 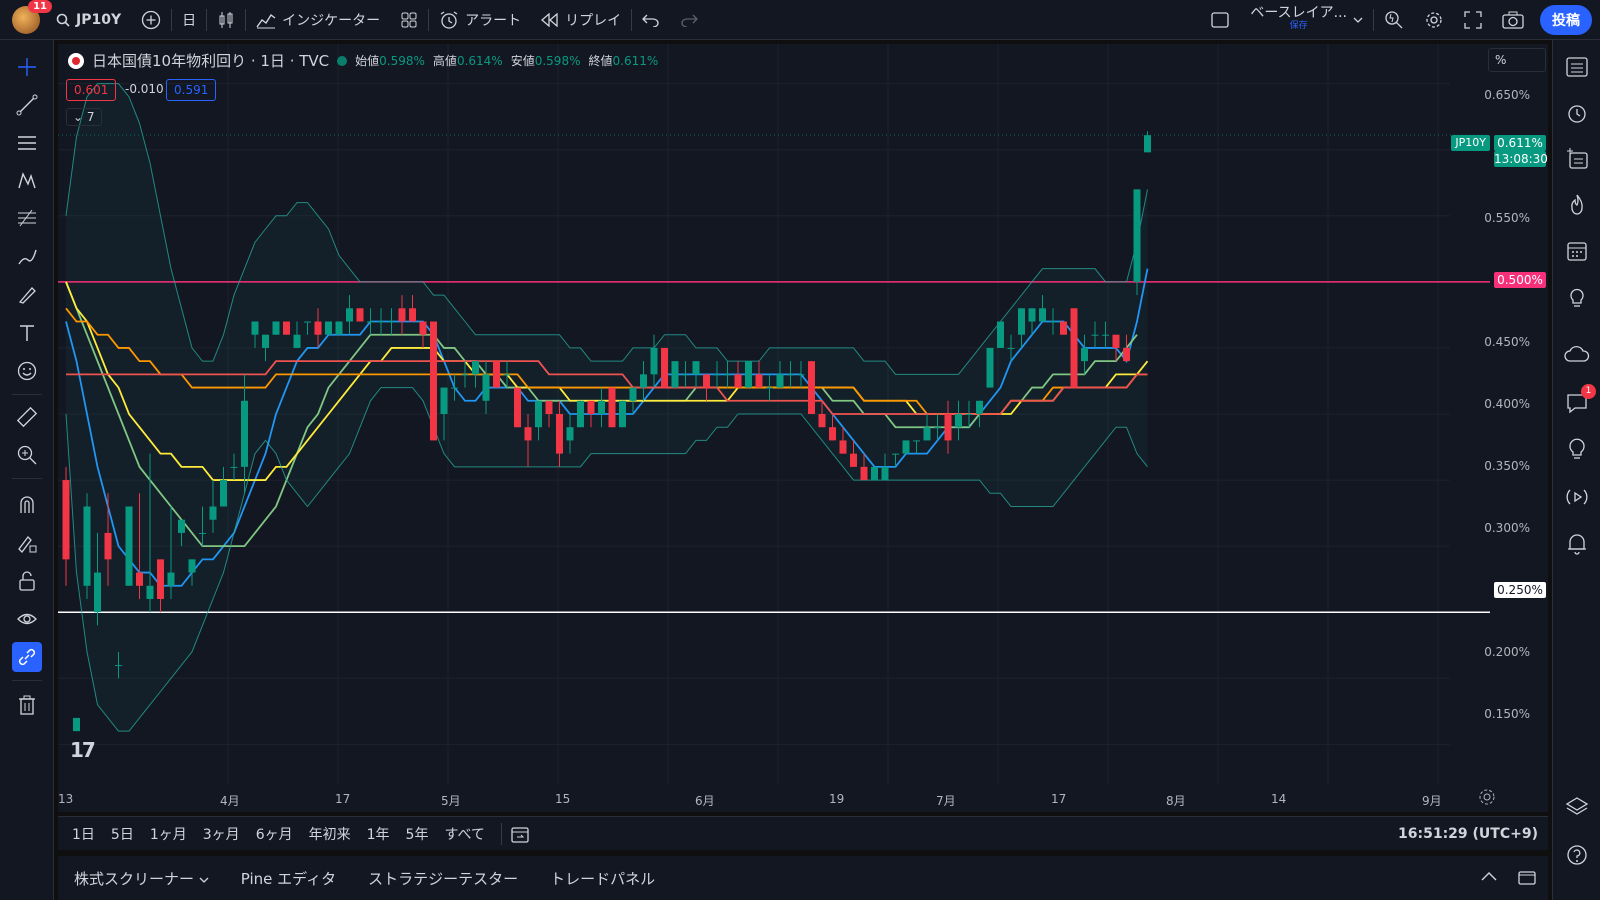 What do you see at coordinates (1517, 60) in the screenshot?
I see `scale-mode-box: %` at bounding box center [1517, 60].